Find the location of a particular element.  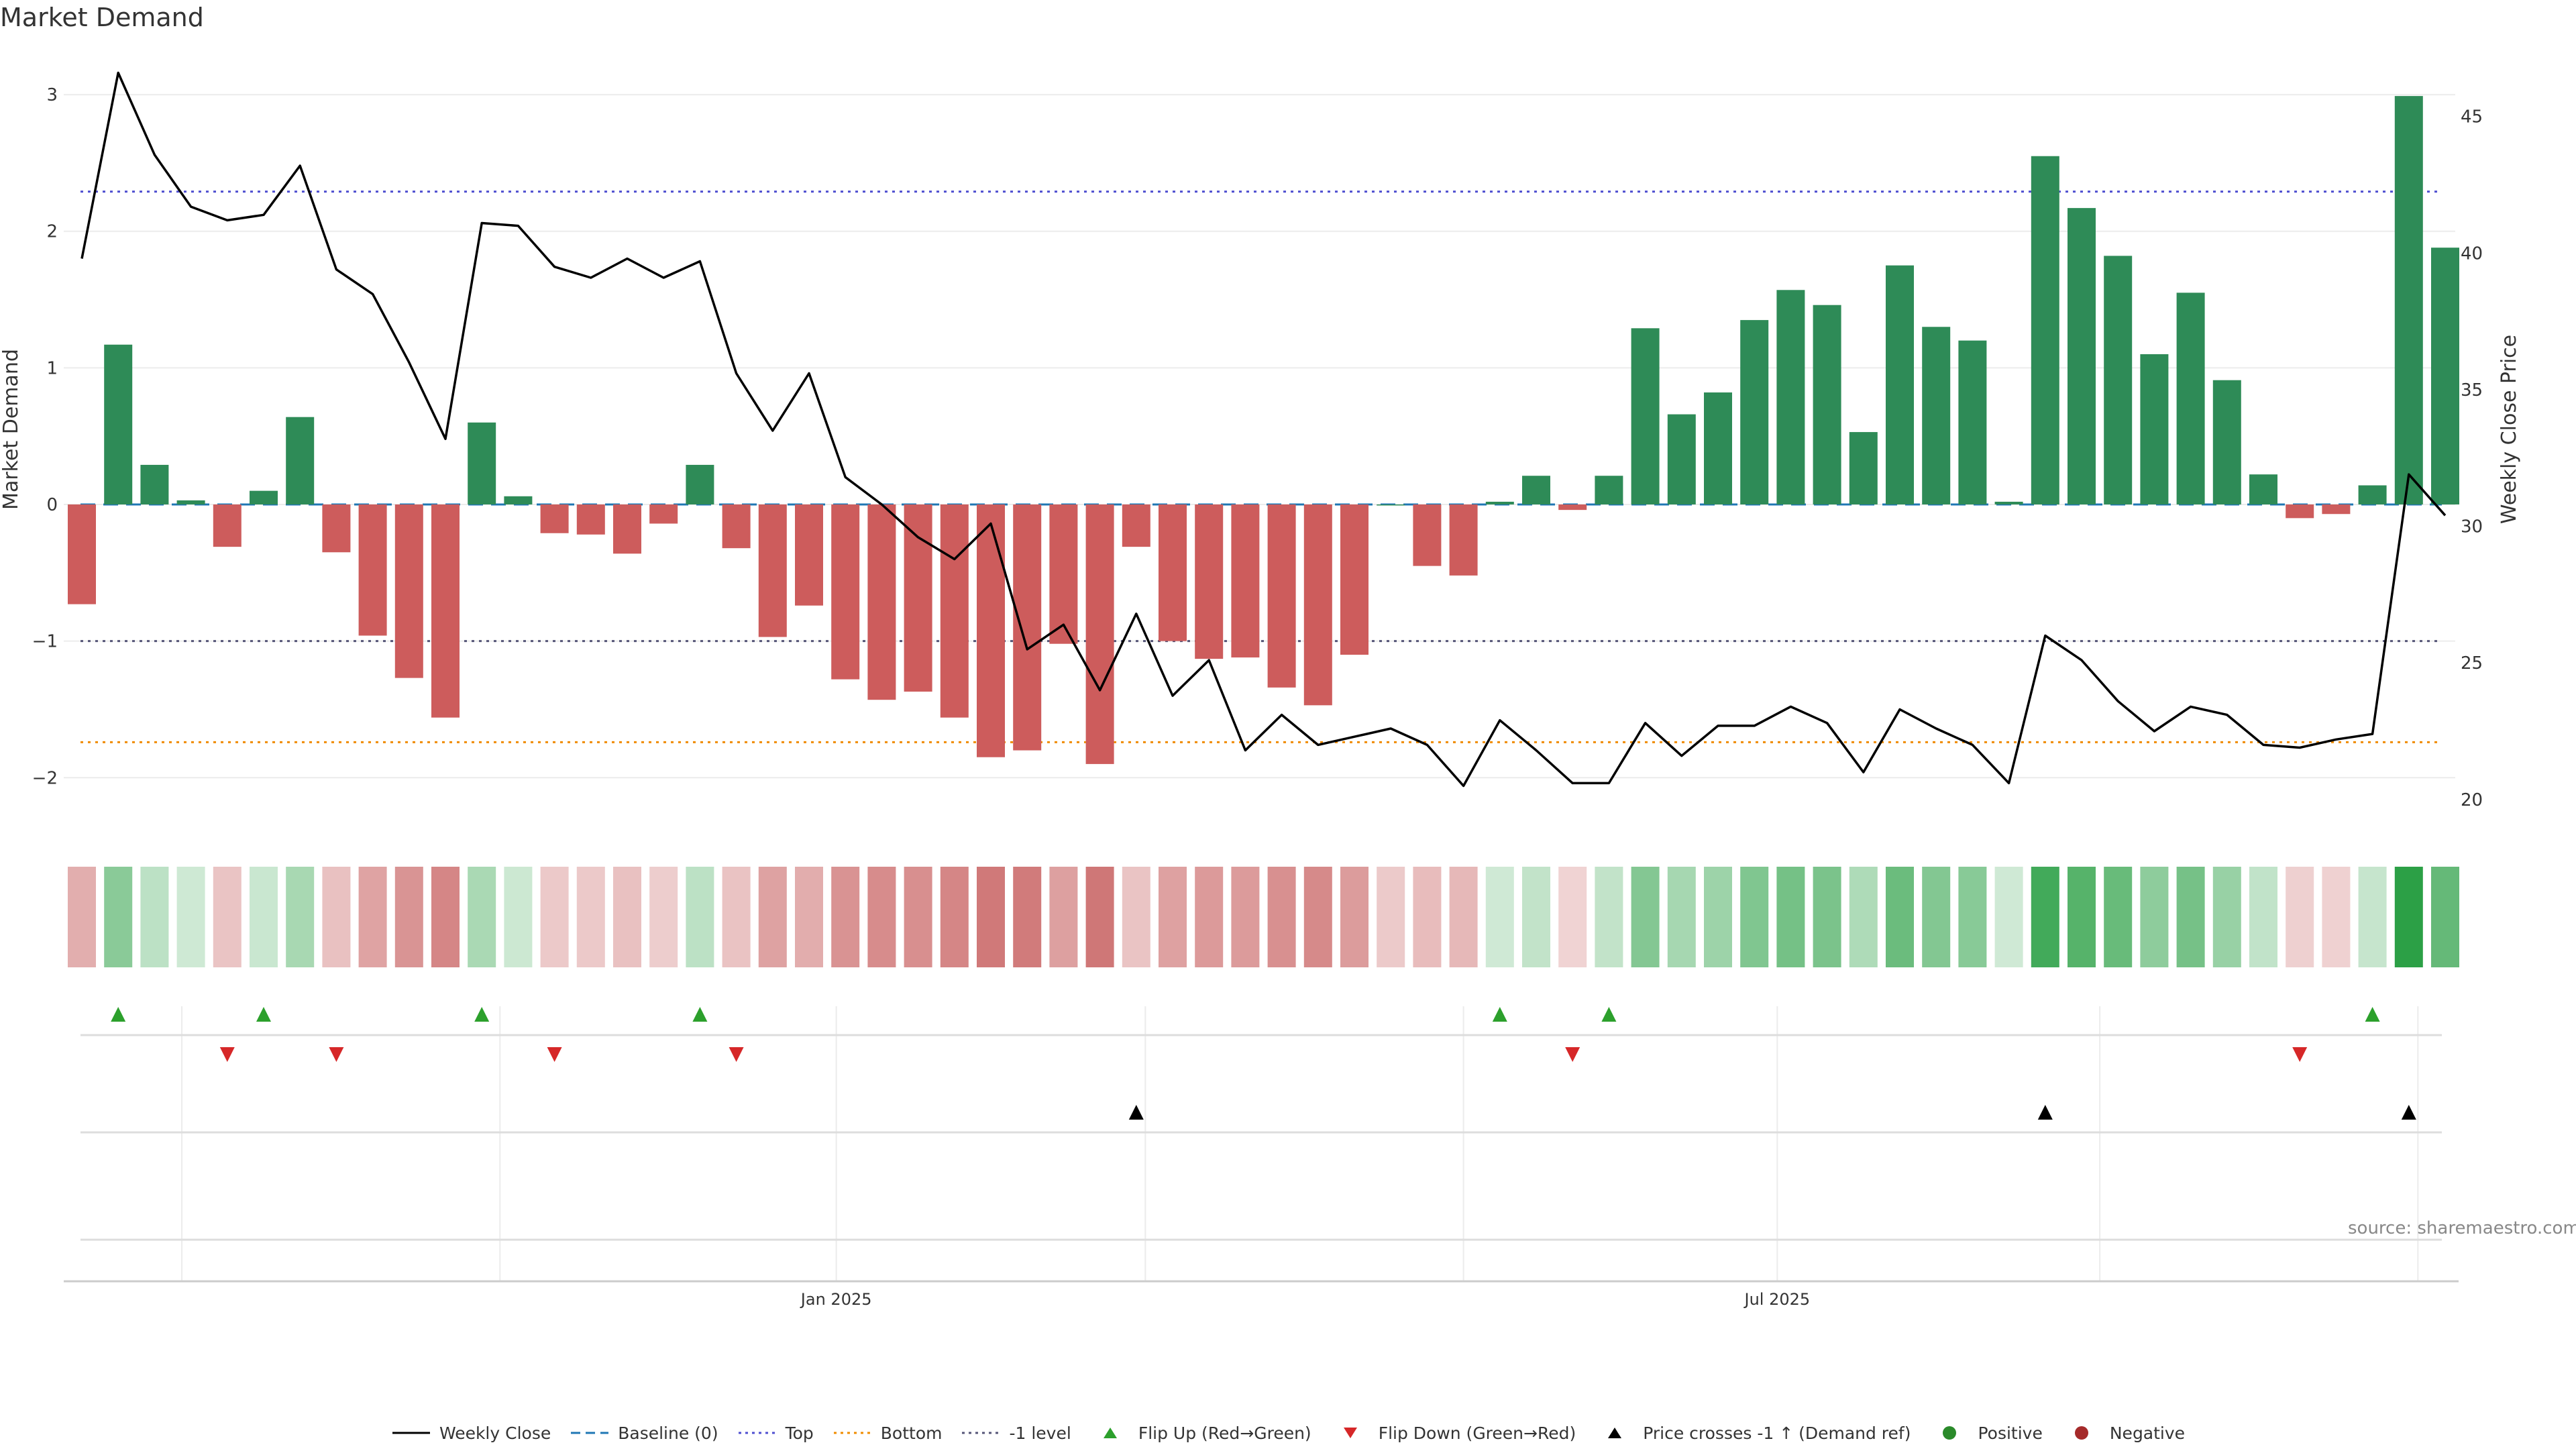

legend-item-negative: Negative is located at coordinates (2123, 1433).